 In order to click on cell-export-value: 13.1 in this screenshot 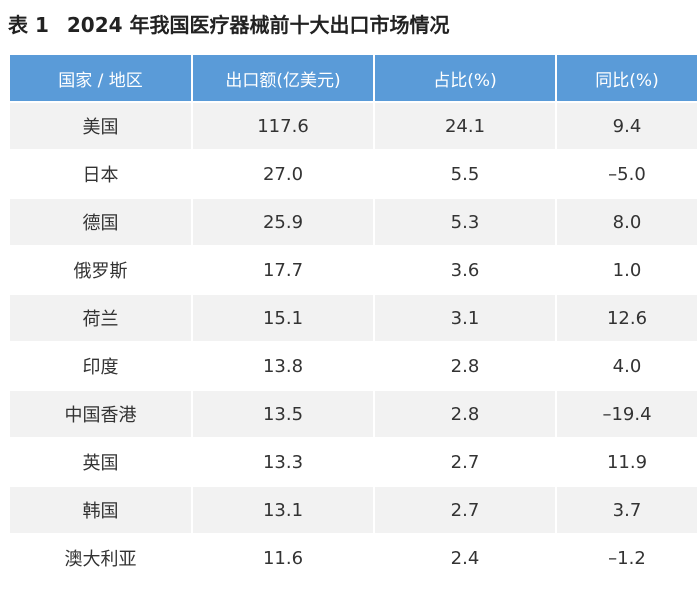, I will do `click(283, 509)`.